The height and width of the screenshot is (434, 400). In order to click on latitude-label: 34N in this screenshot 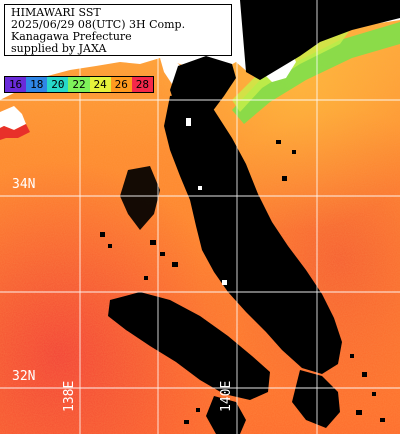, I will do `click(24, 184)`.